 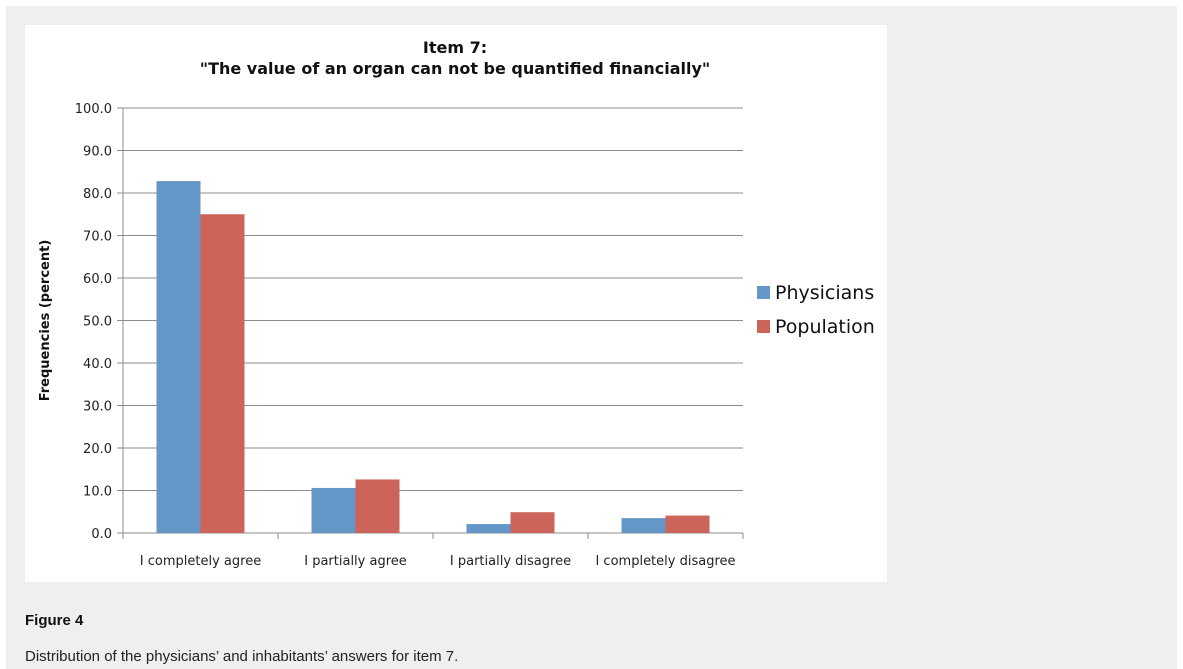 I want to click on y-tick-label: 100.0, so click(x=93, y=109).